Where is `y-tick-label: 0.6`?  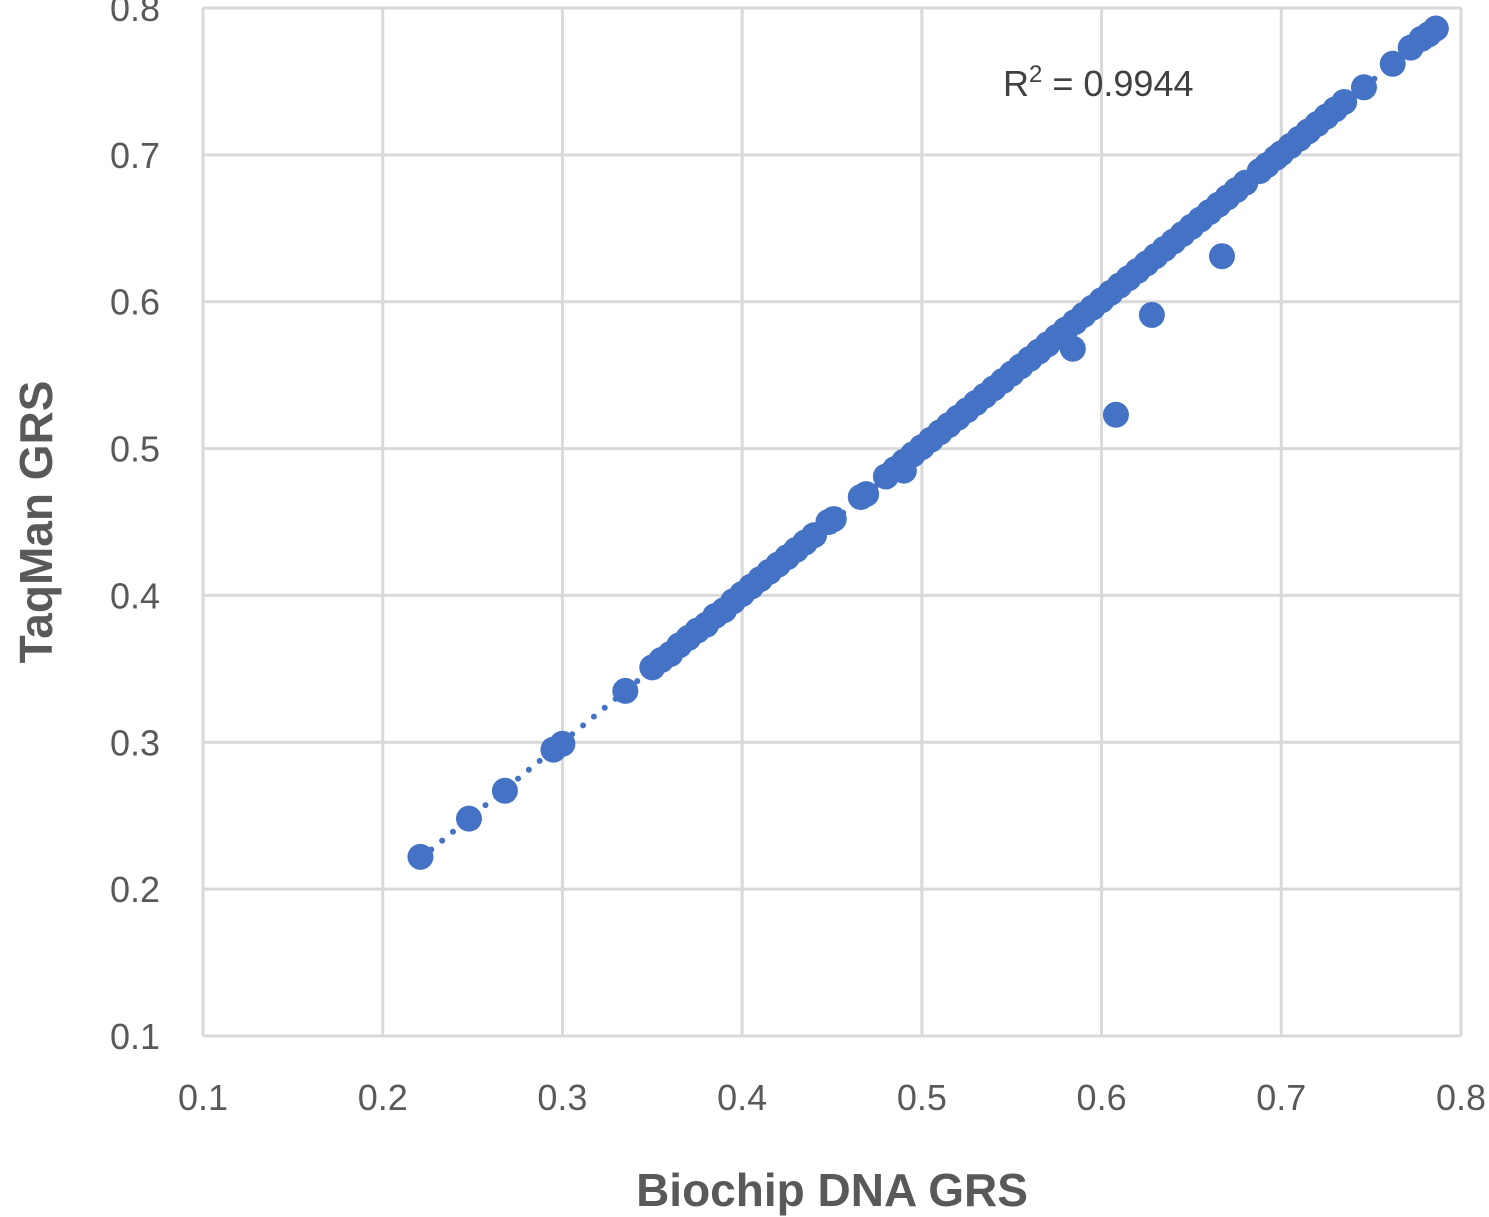 y-tick-label: 0.6 is located at coordinates (135, 302).